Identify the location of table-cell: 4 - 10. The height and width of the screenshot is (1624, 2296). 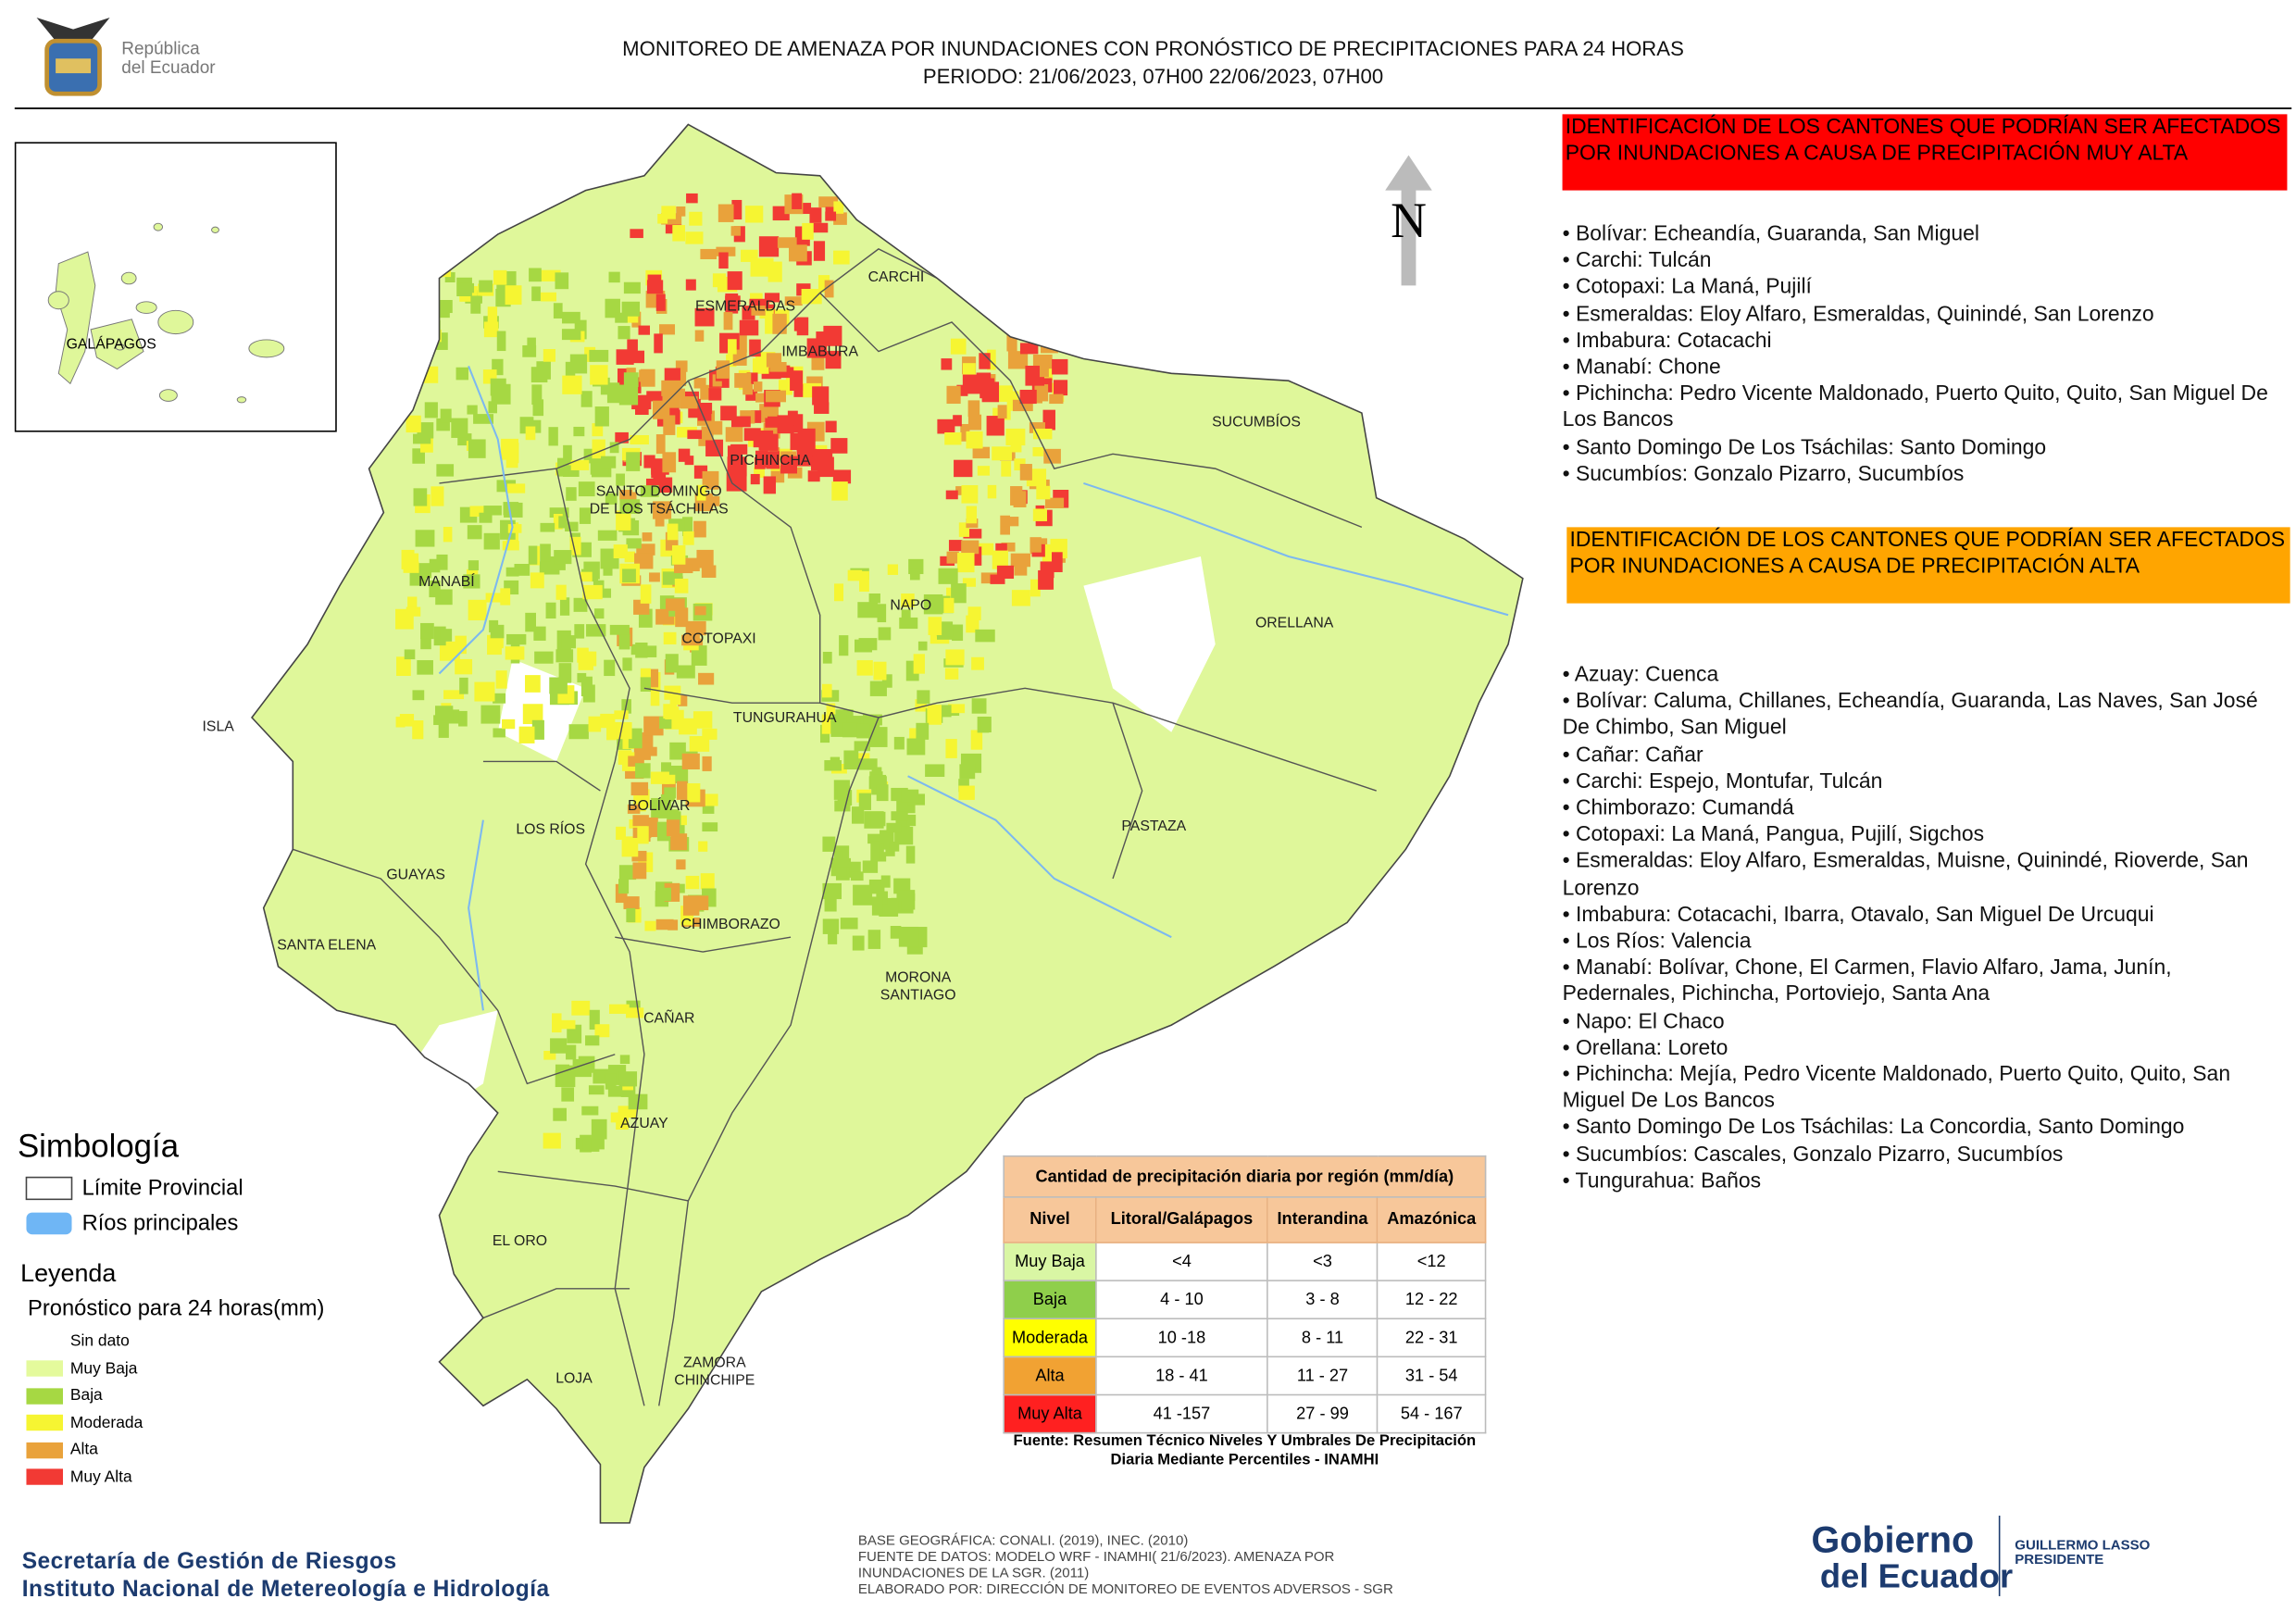
(1181, 1300).